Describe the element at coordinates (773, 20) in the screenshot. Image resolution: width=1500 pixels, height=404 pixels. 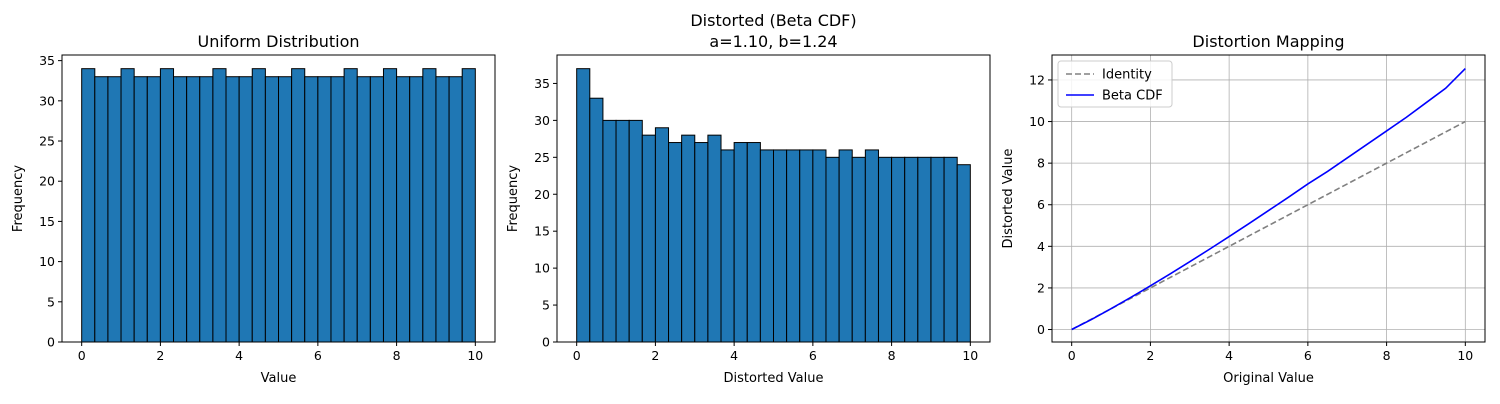
I see `chart-title: Distorted (Beta CDF)` at that location.